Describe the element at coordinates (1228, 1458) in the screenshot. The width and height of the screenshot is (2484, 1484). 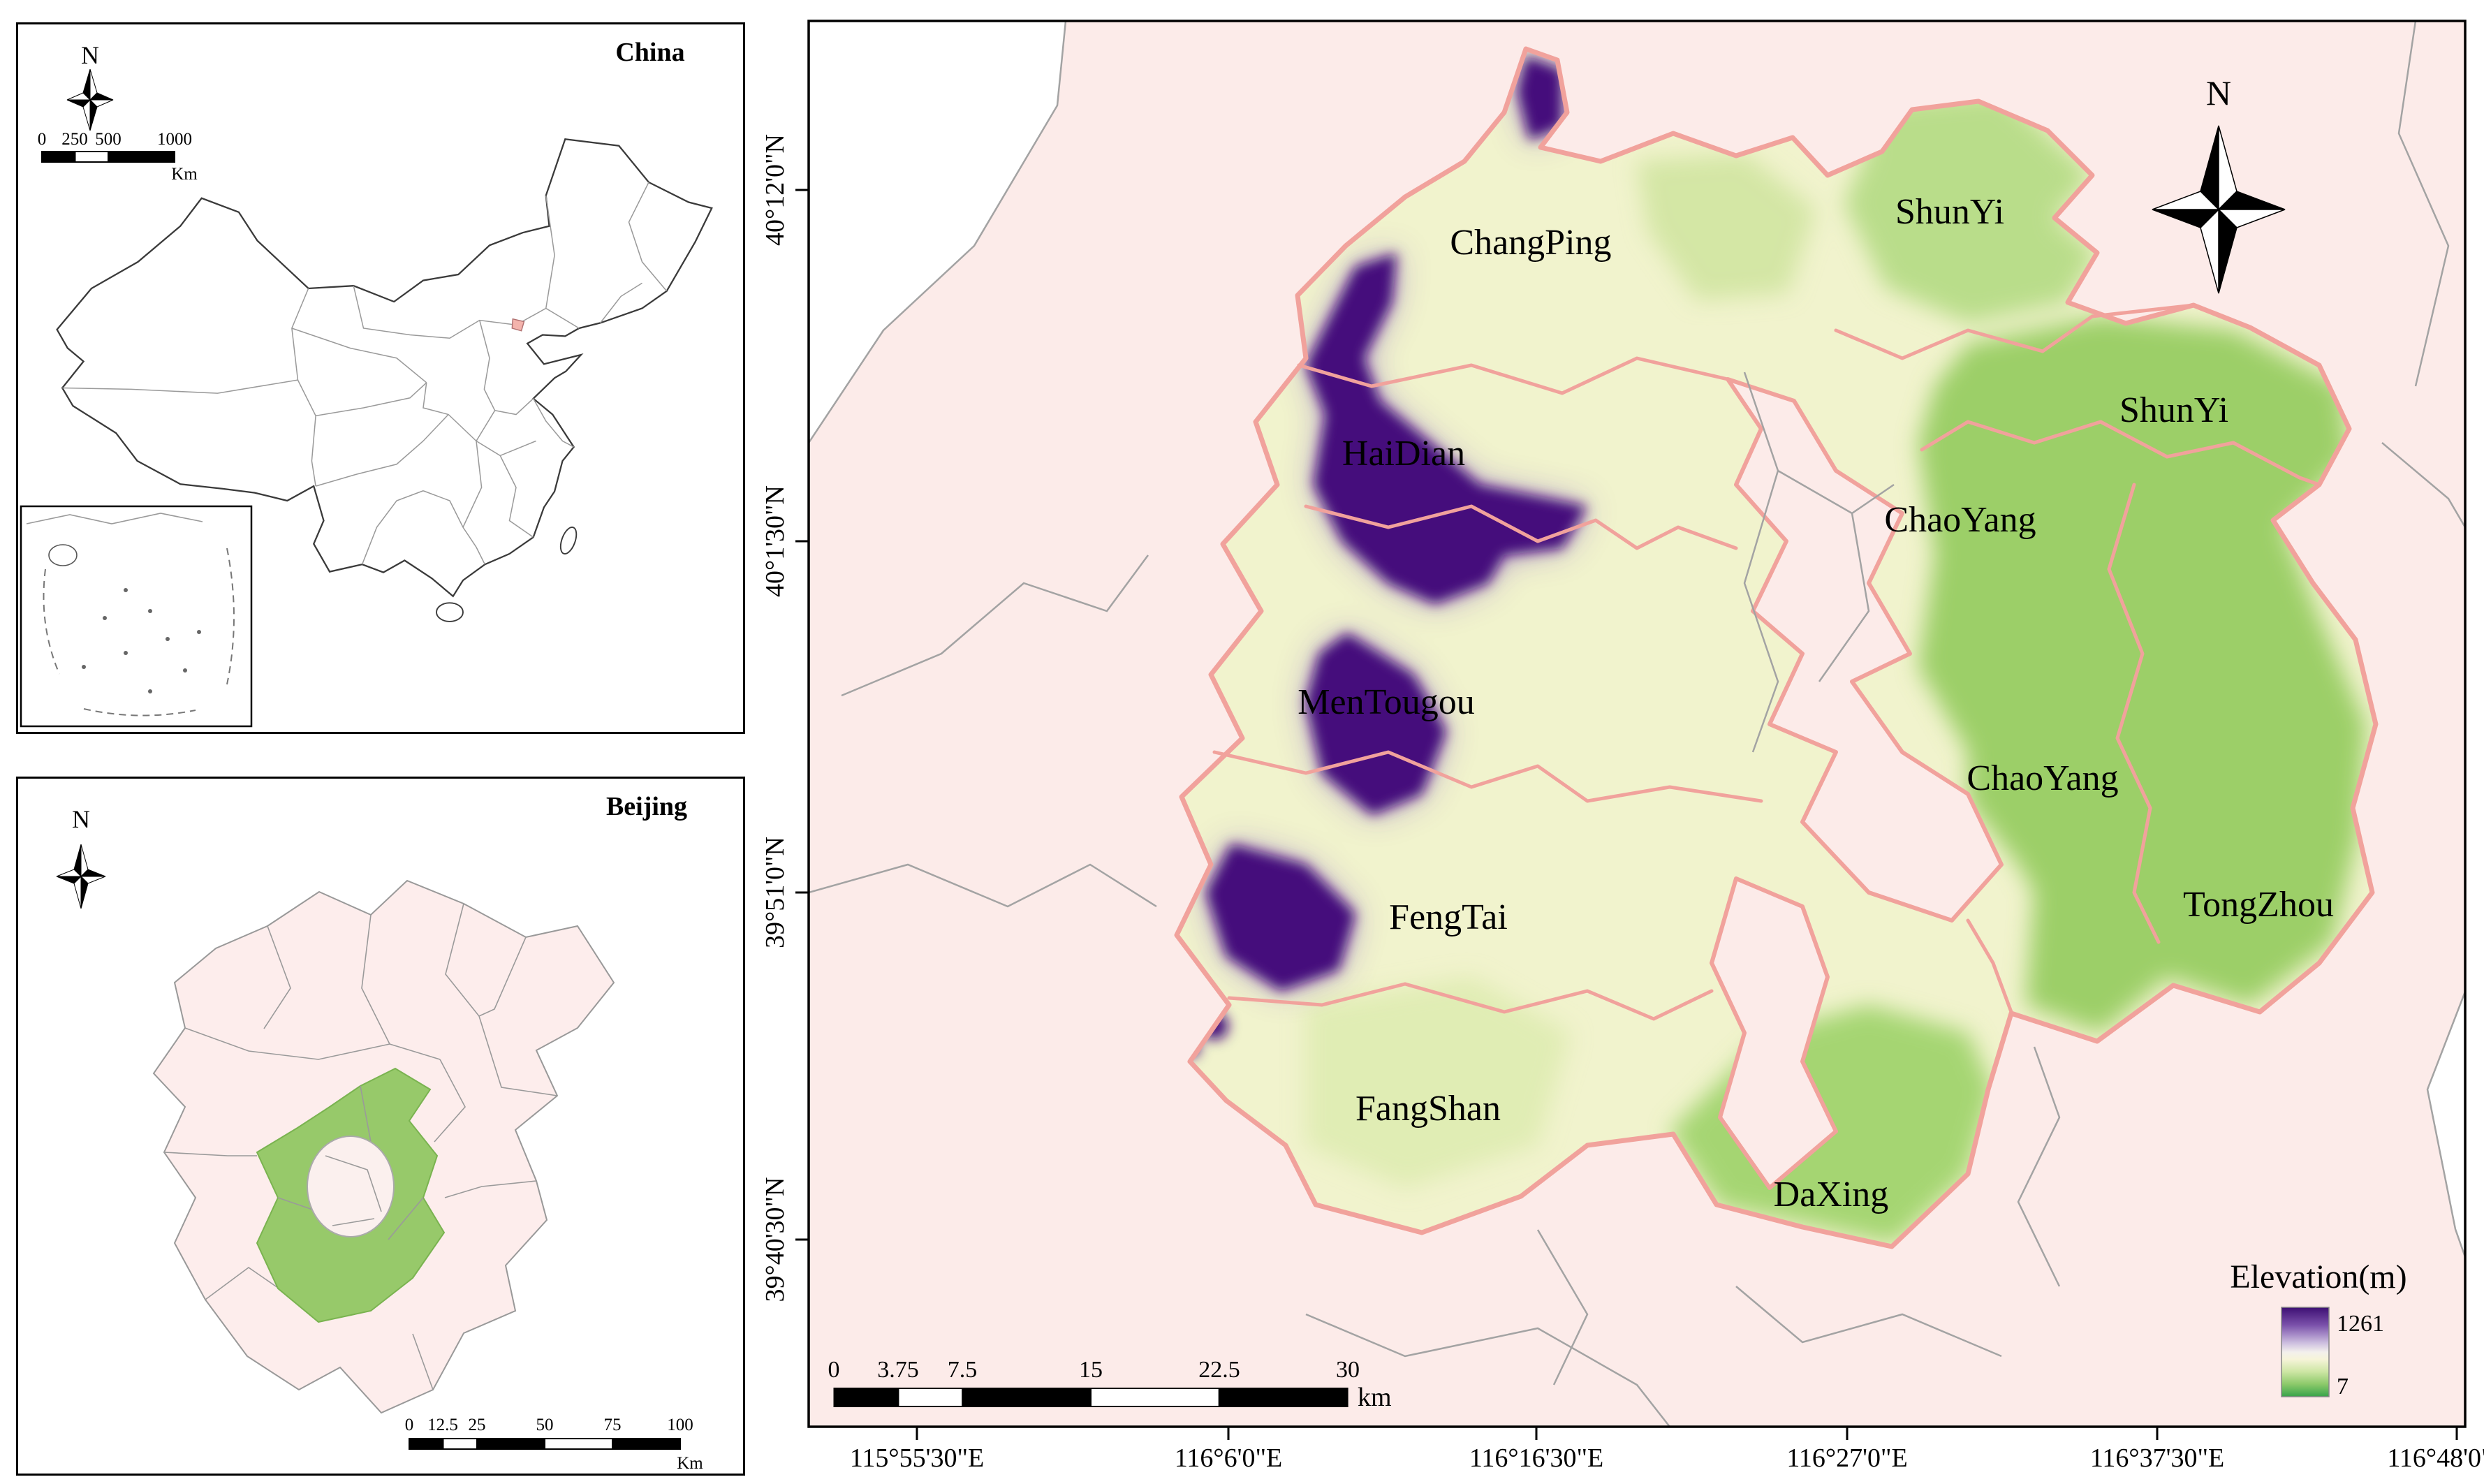
I see `lon-tick-label: 116°6'0"E` at that location.